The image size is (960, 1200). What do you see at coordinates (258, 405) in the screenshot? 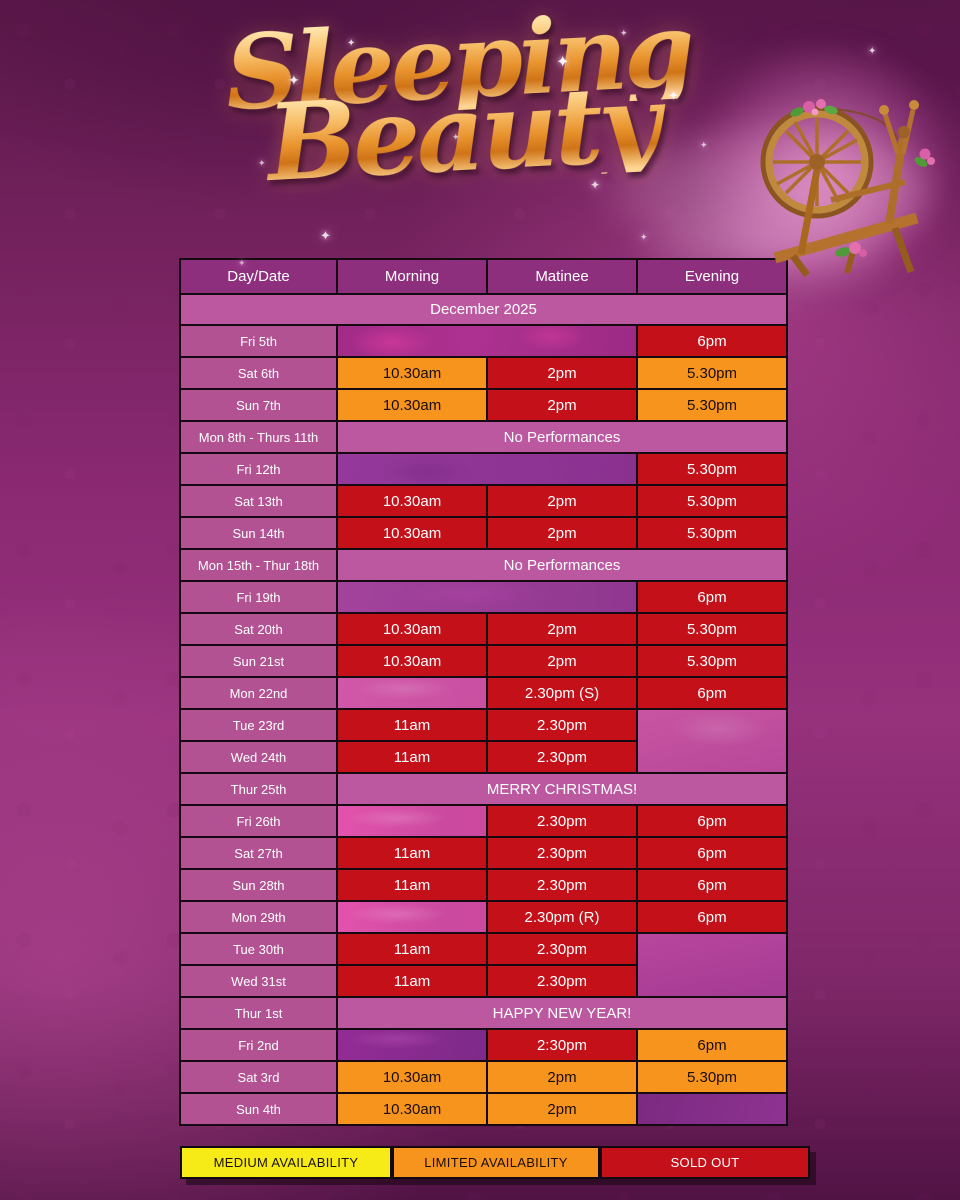
I see `day-cell: Sun 7th` at bounding box center [258, 405].